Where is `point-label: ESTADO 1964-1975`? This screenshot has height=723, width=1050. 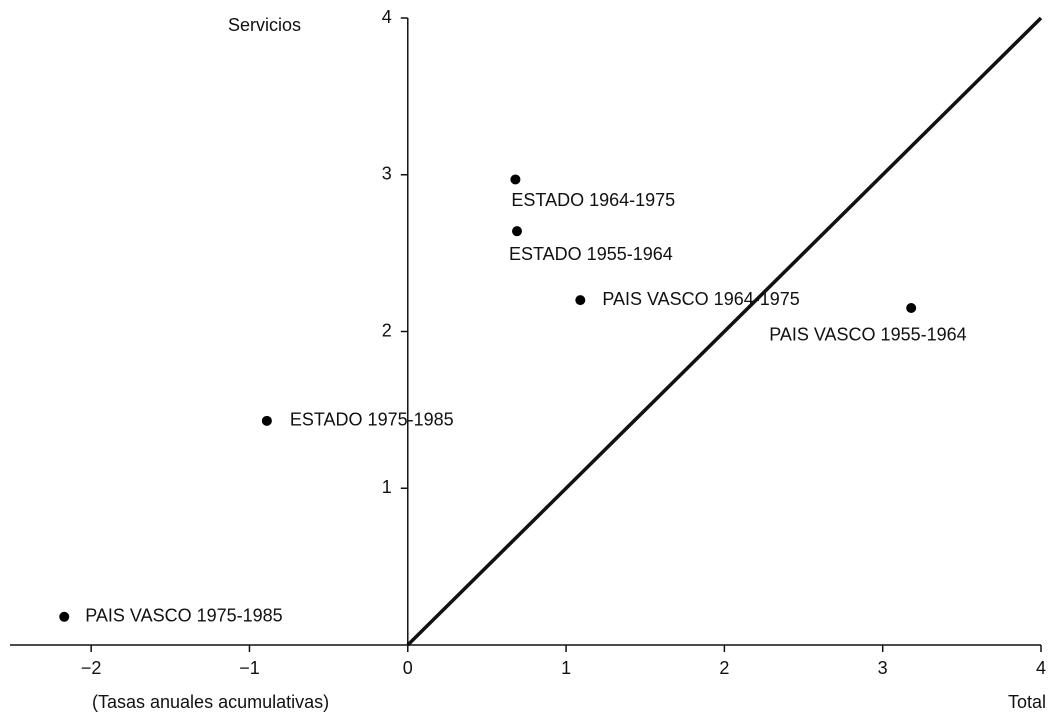
point-label: ESTADO 1964-1975 is located at coordinates (593, 200).